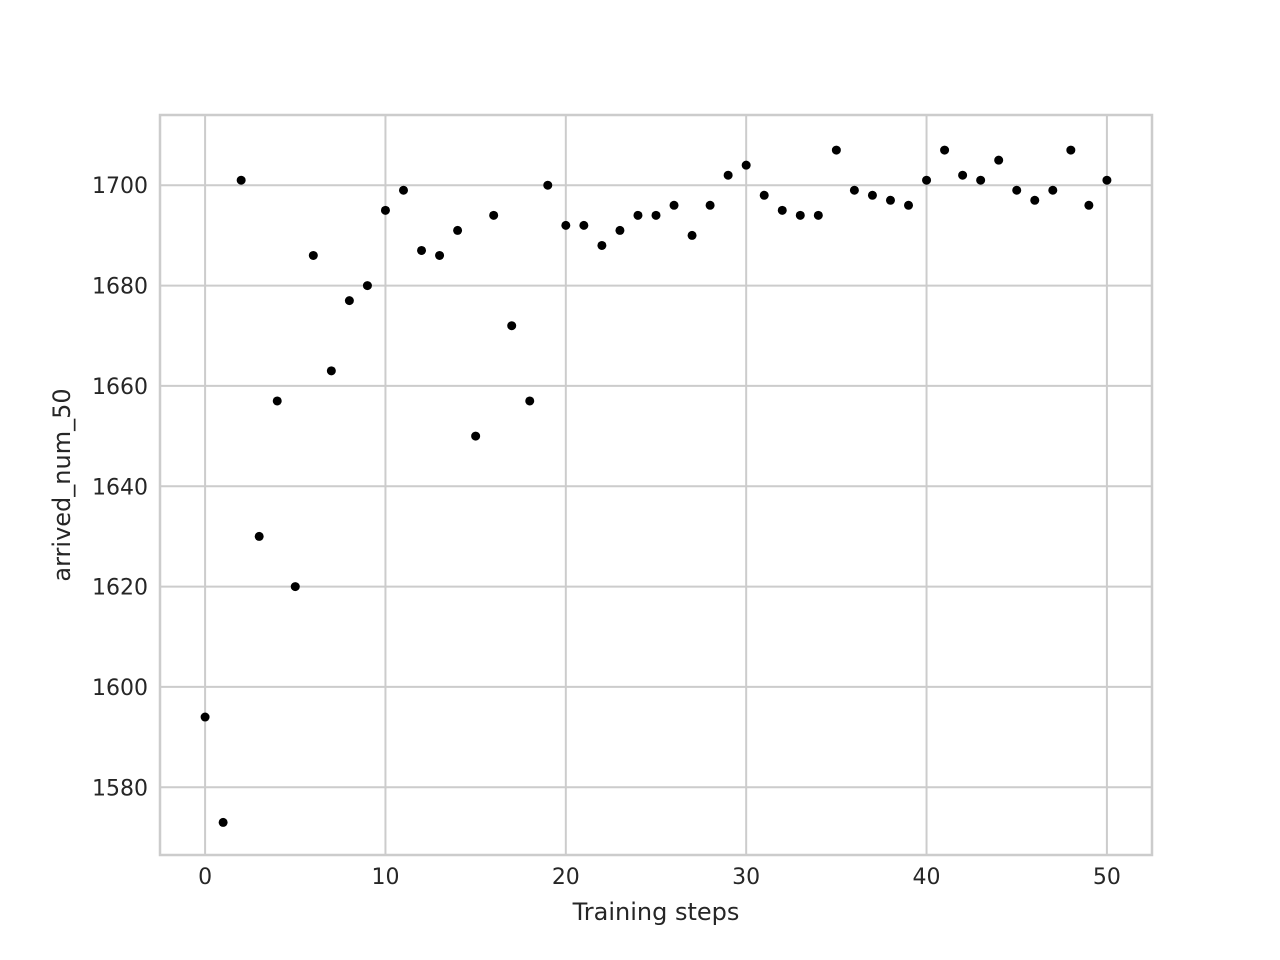 The height and width of the screenshot is (960, 1280). I want to click on y-tick-label: 1600, so click(120, 688).